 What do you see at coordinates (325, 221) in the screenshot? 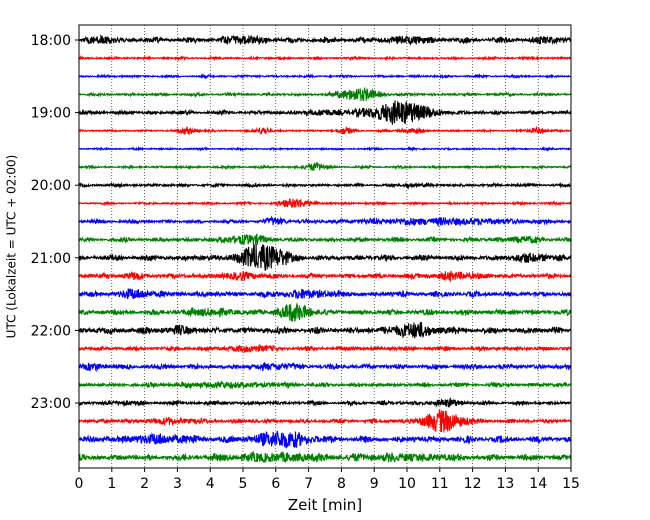
I see `trace-row-2030` at bounding box center [325, 221].